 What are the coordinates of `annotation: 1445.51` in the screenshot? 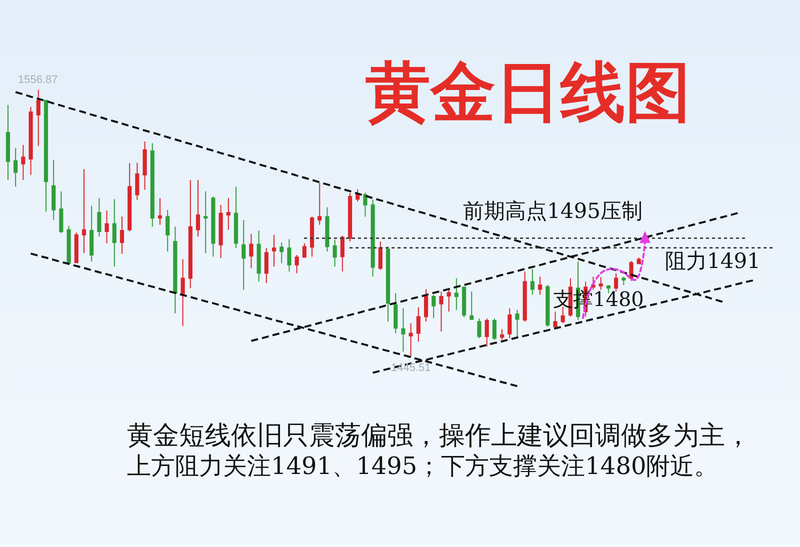 It's located at (411, 368).